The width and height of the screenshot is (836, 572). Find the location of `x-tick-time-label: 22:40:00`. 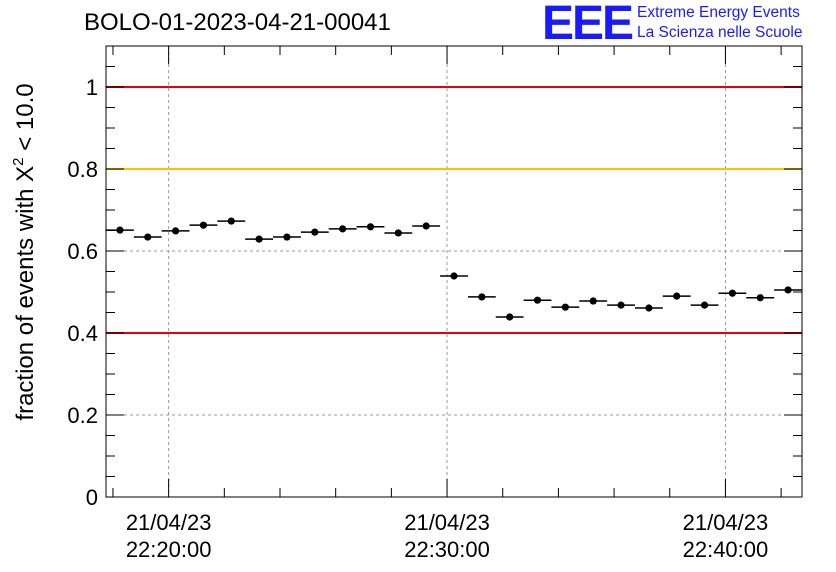

x-tick-time-label: 22:40:00 is located at coordinates (726, 549).